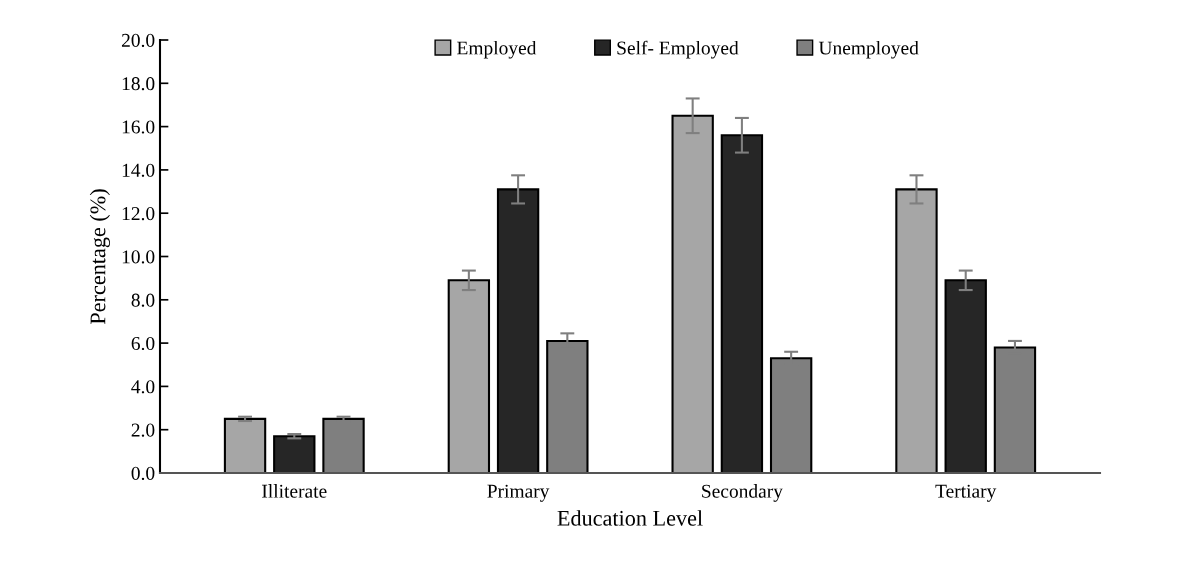  Describe the element at coordinates (742, 493) in the screenshot. I see `x-tick-label: Secondary` at that location.